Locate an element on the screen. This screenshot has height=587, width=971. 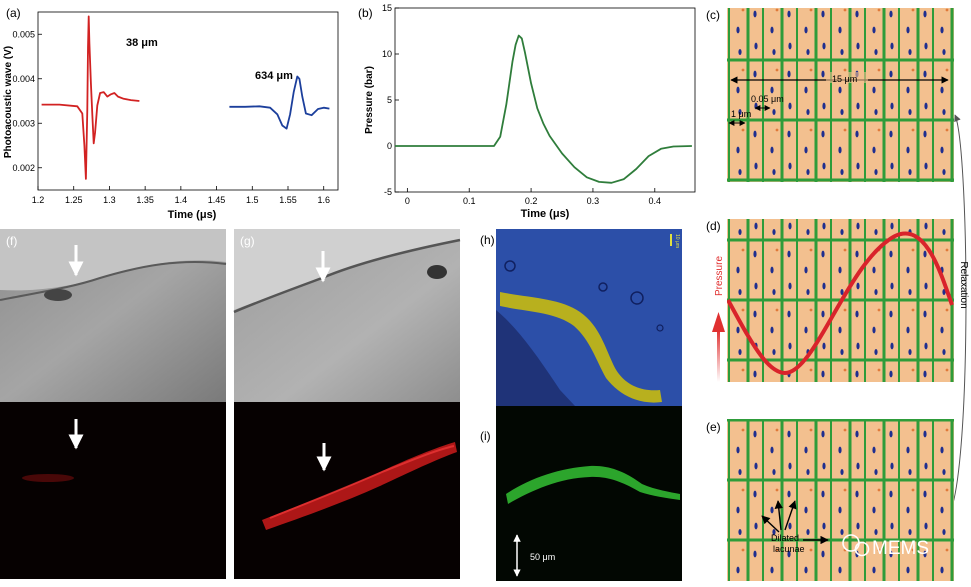
x-tick-label: 0.2 is located at coordinates (531, 201).